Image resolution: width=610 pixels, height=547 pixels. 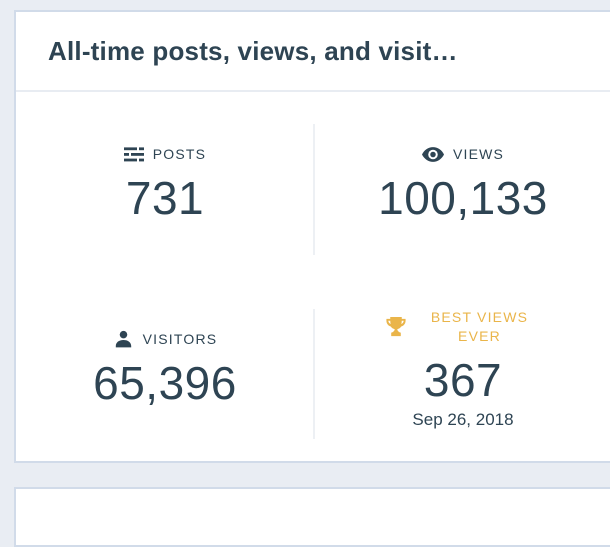 I want to click on stat-best-views-date: Sep 26, 2018, so click(x=463, y=419).